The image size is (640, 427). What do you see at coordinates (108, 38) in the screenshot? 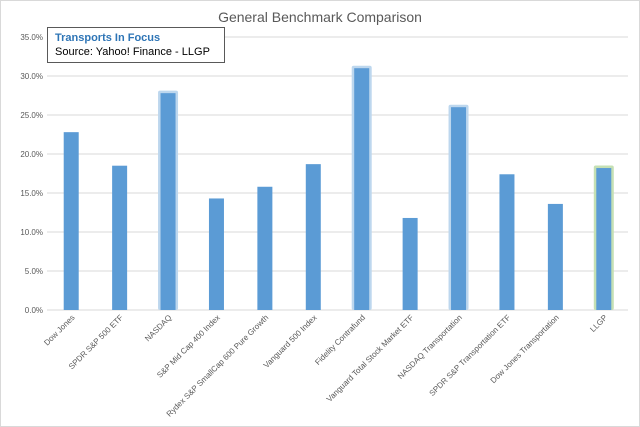
I see `annotation-title: Transports In Focus` at bounding box center [108, 38].